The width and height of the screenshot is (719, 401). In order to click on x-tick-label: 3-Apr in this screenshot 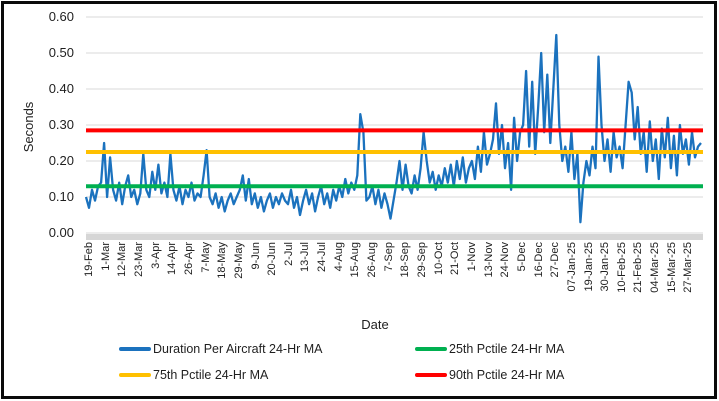, I will do `click(155, 255)`.